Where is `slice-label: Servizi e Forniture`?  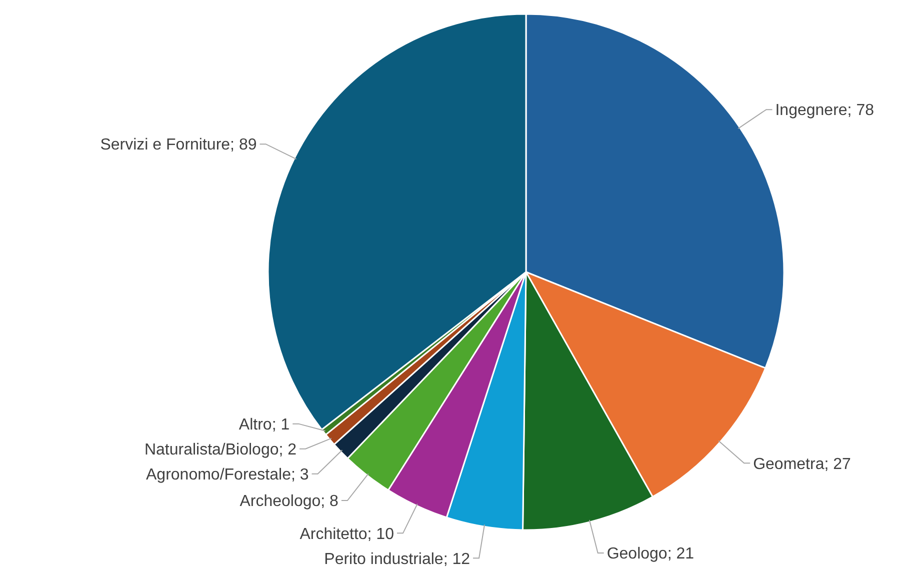
slice-label: Servizi e Forniture is located at coordinates (165, 145).